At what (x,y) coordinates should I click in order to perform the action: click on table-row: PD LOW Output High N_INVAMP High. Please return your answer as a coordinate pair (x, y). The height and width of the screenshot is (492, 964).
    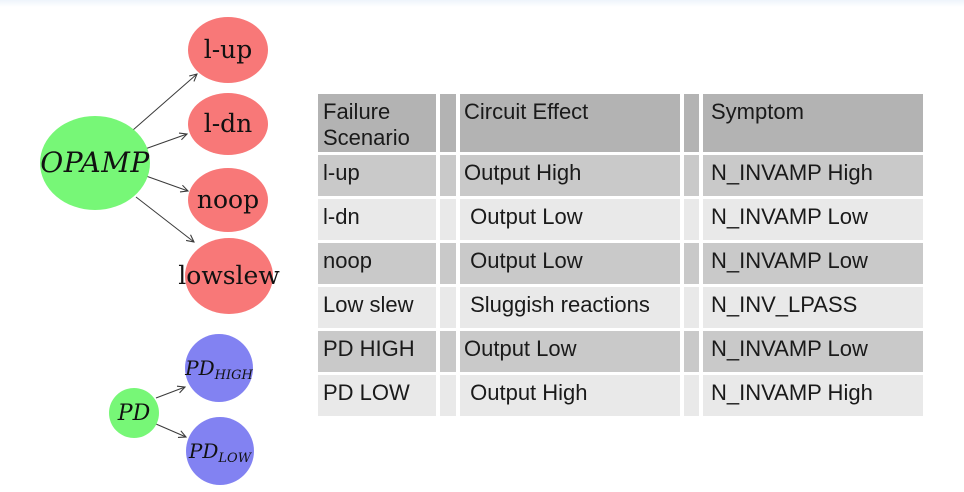
    Looking at the image, I should click on (620, 395).